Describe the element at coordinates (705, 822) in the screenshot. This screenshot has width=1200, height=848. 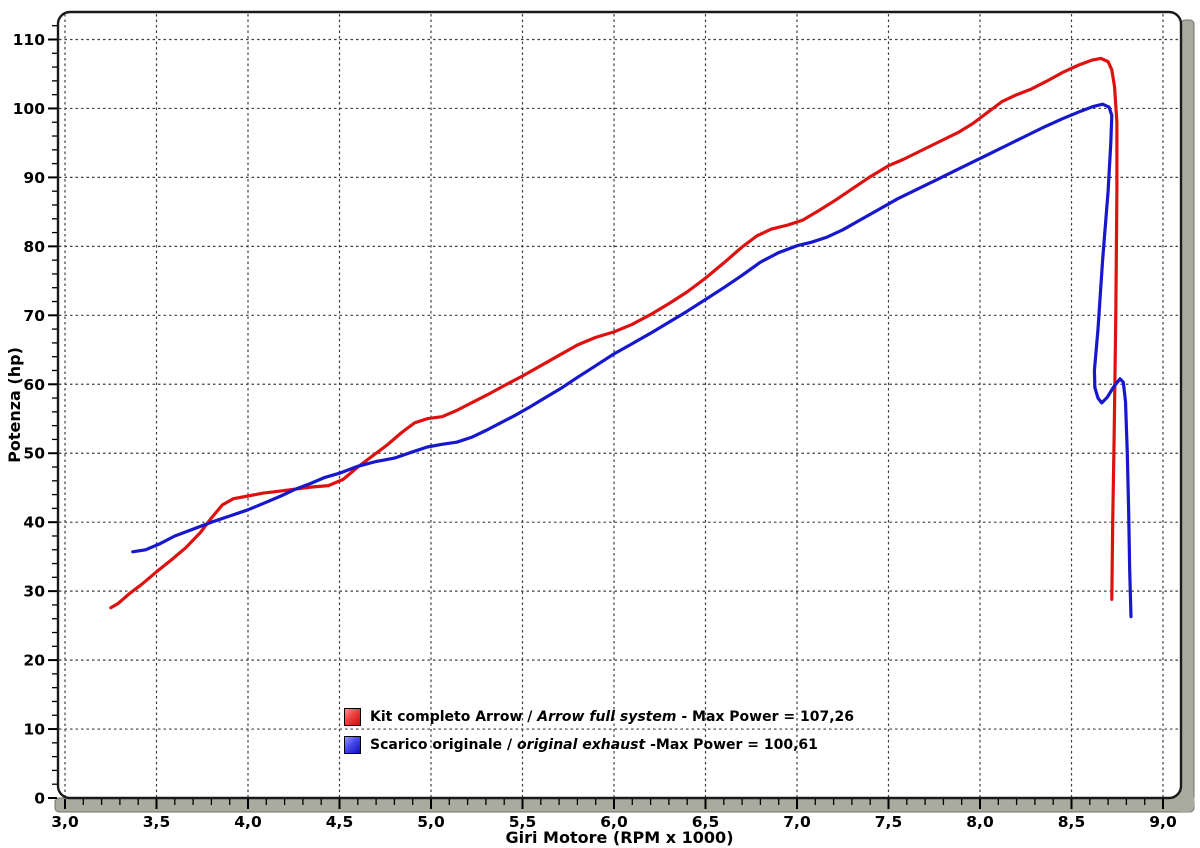
I see `x-tick-label: 6,5` at that location.